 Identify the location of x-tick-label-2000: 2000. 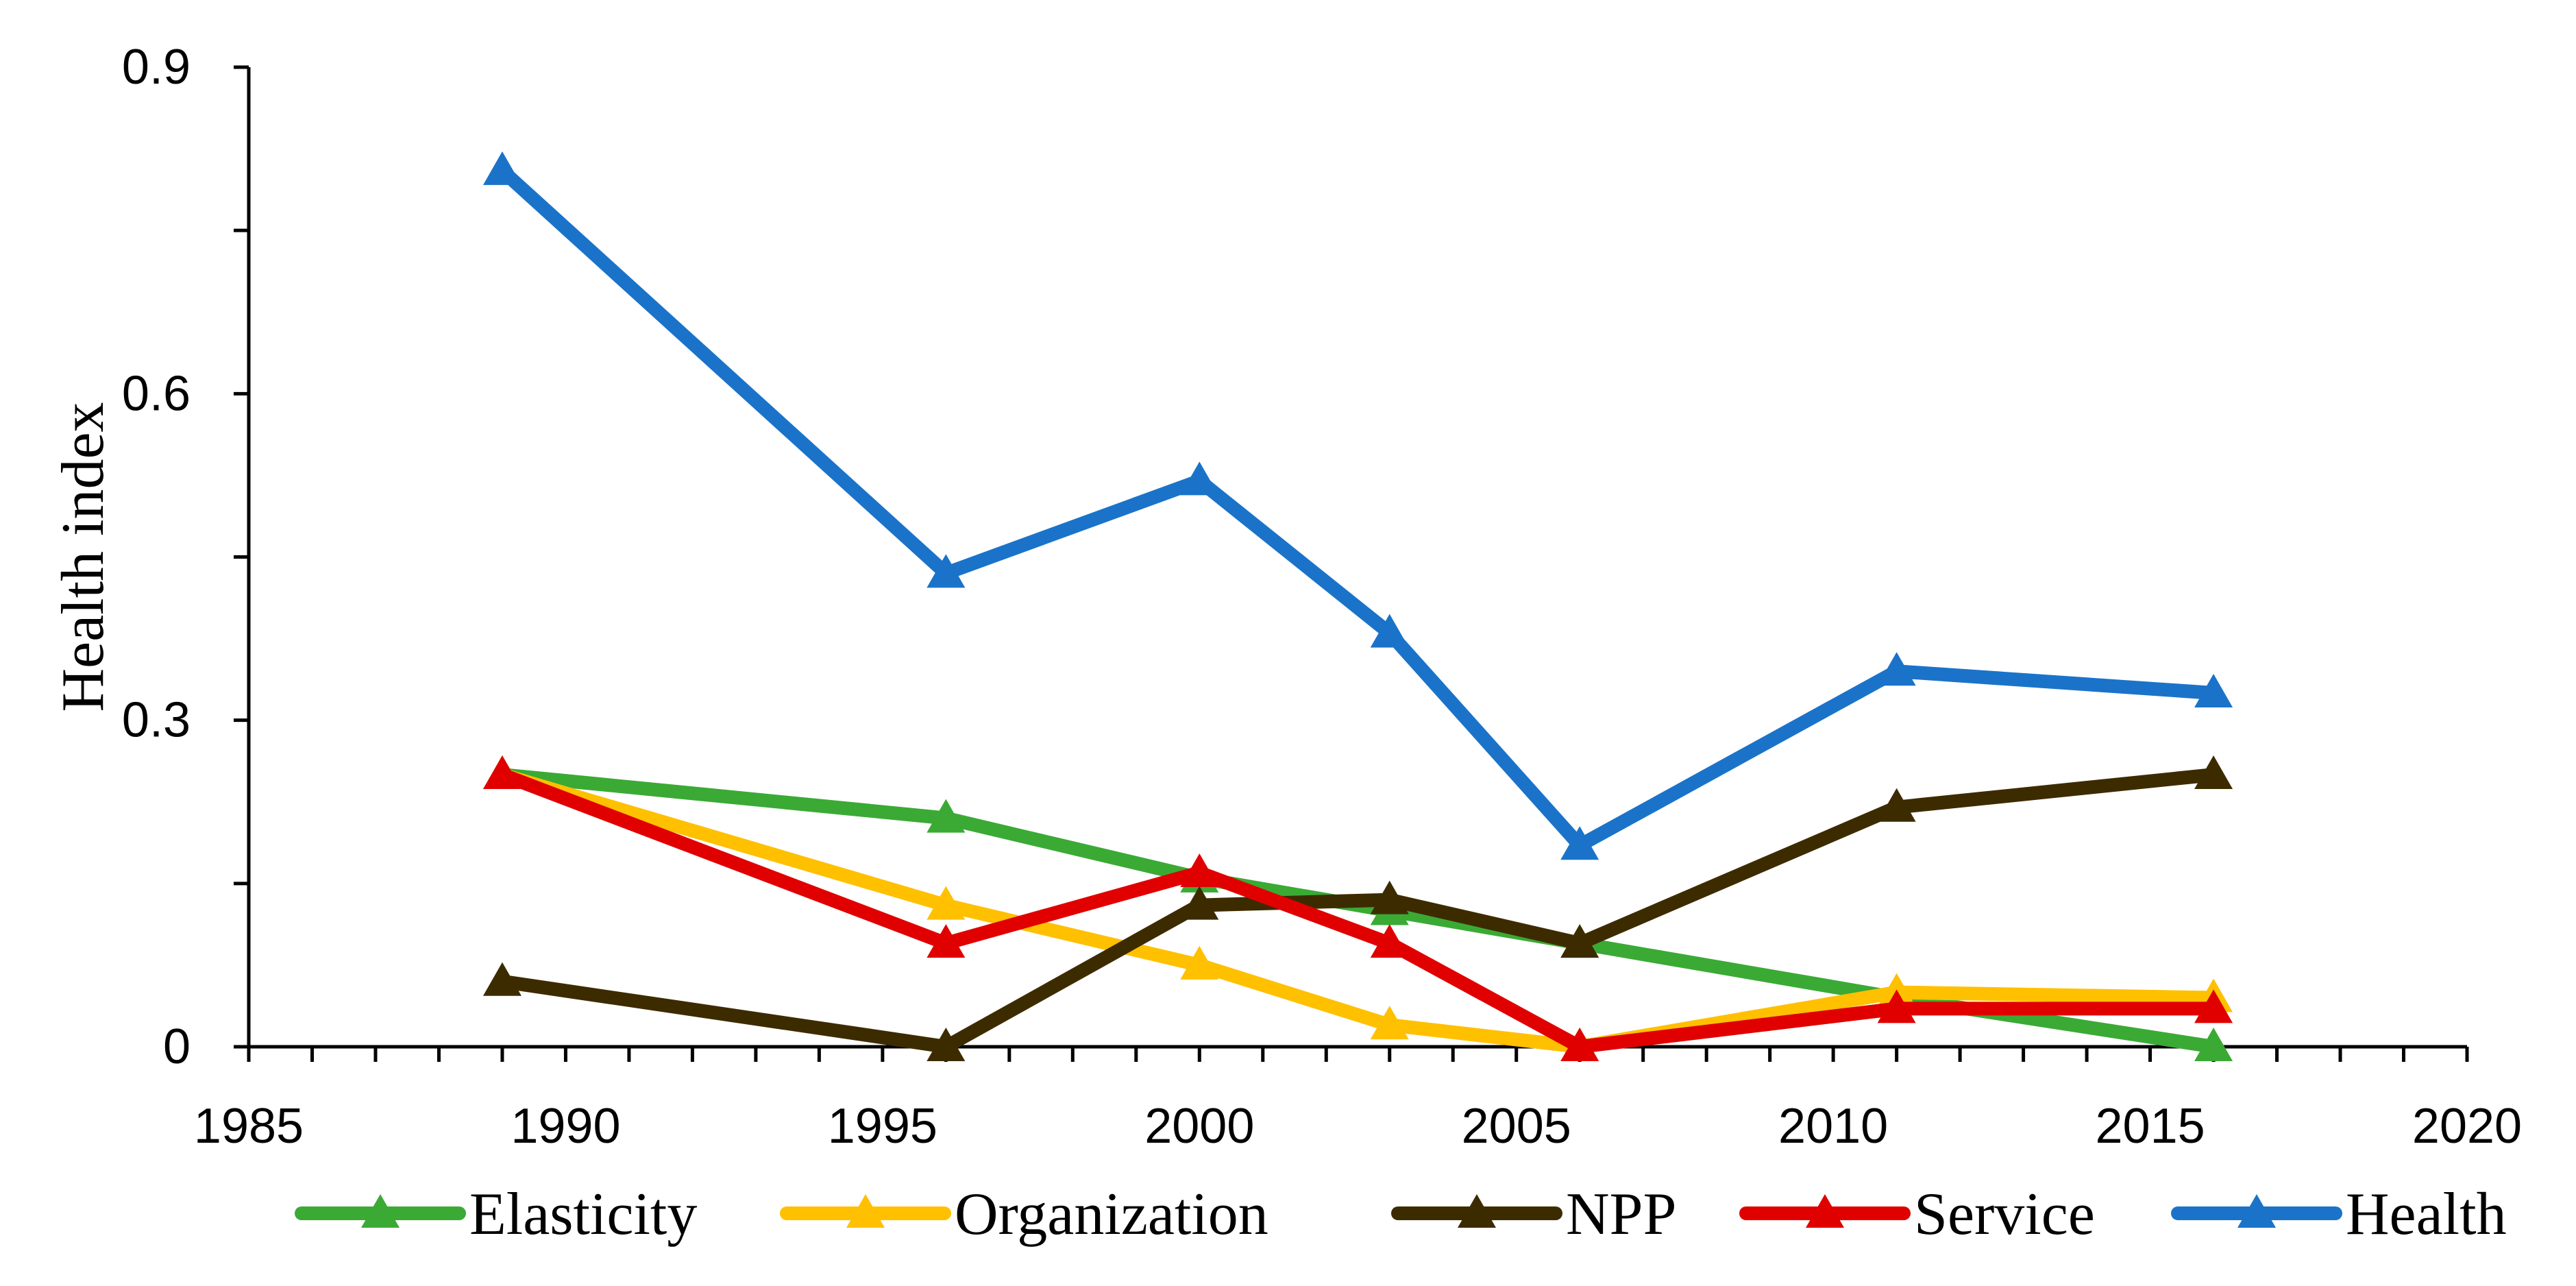
(1199, 1126).